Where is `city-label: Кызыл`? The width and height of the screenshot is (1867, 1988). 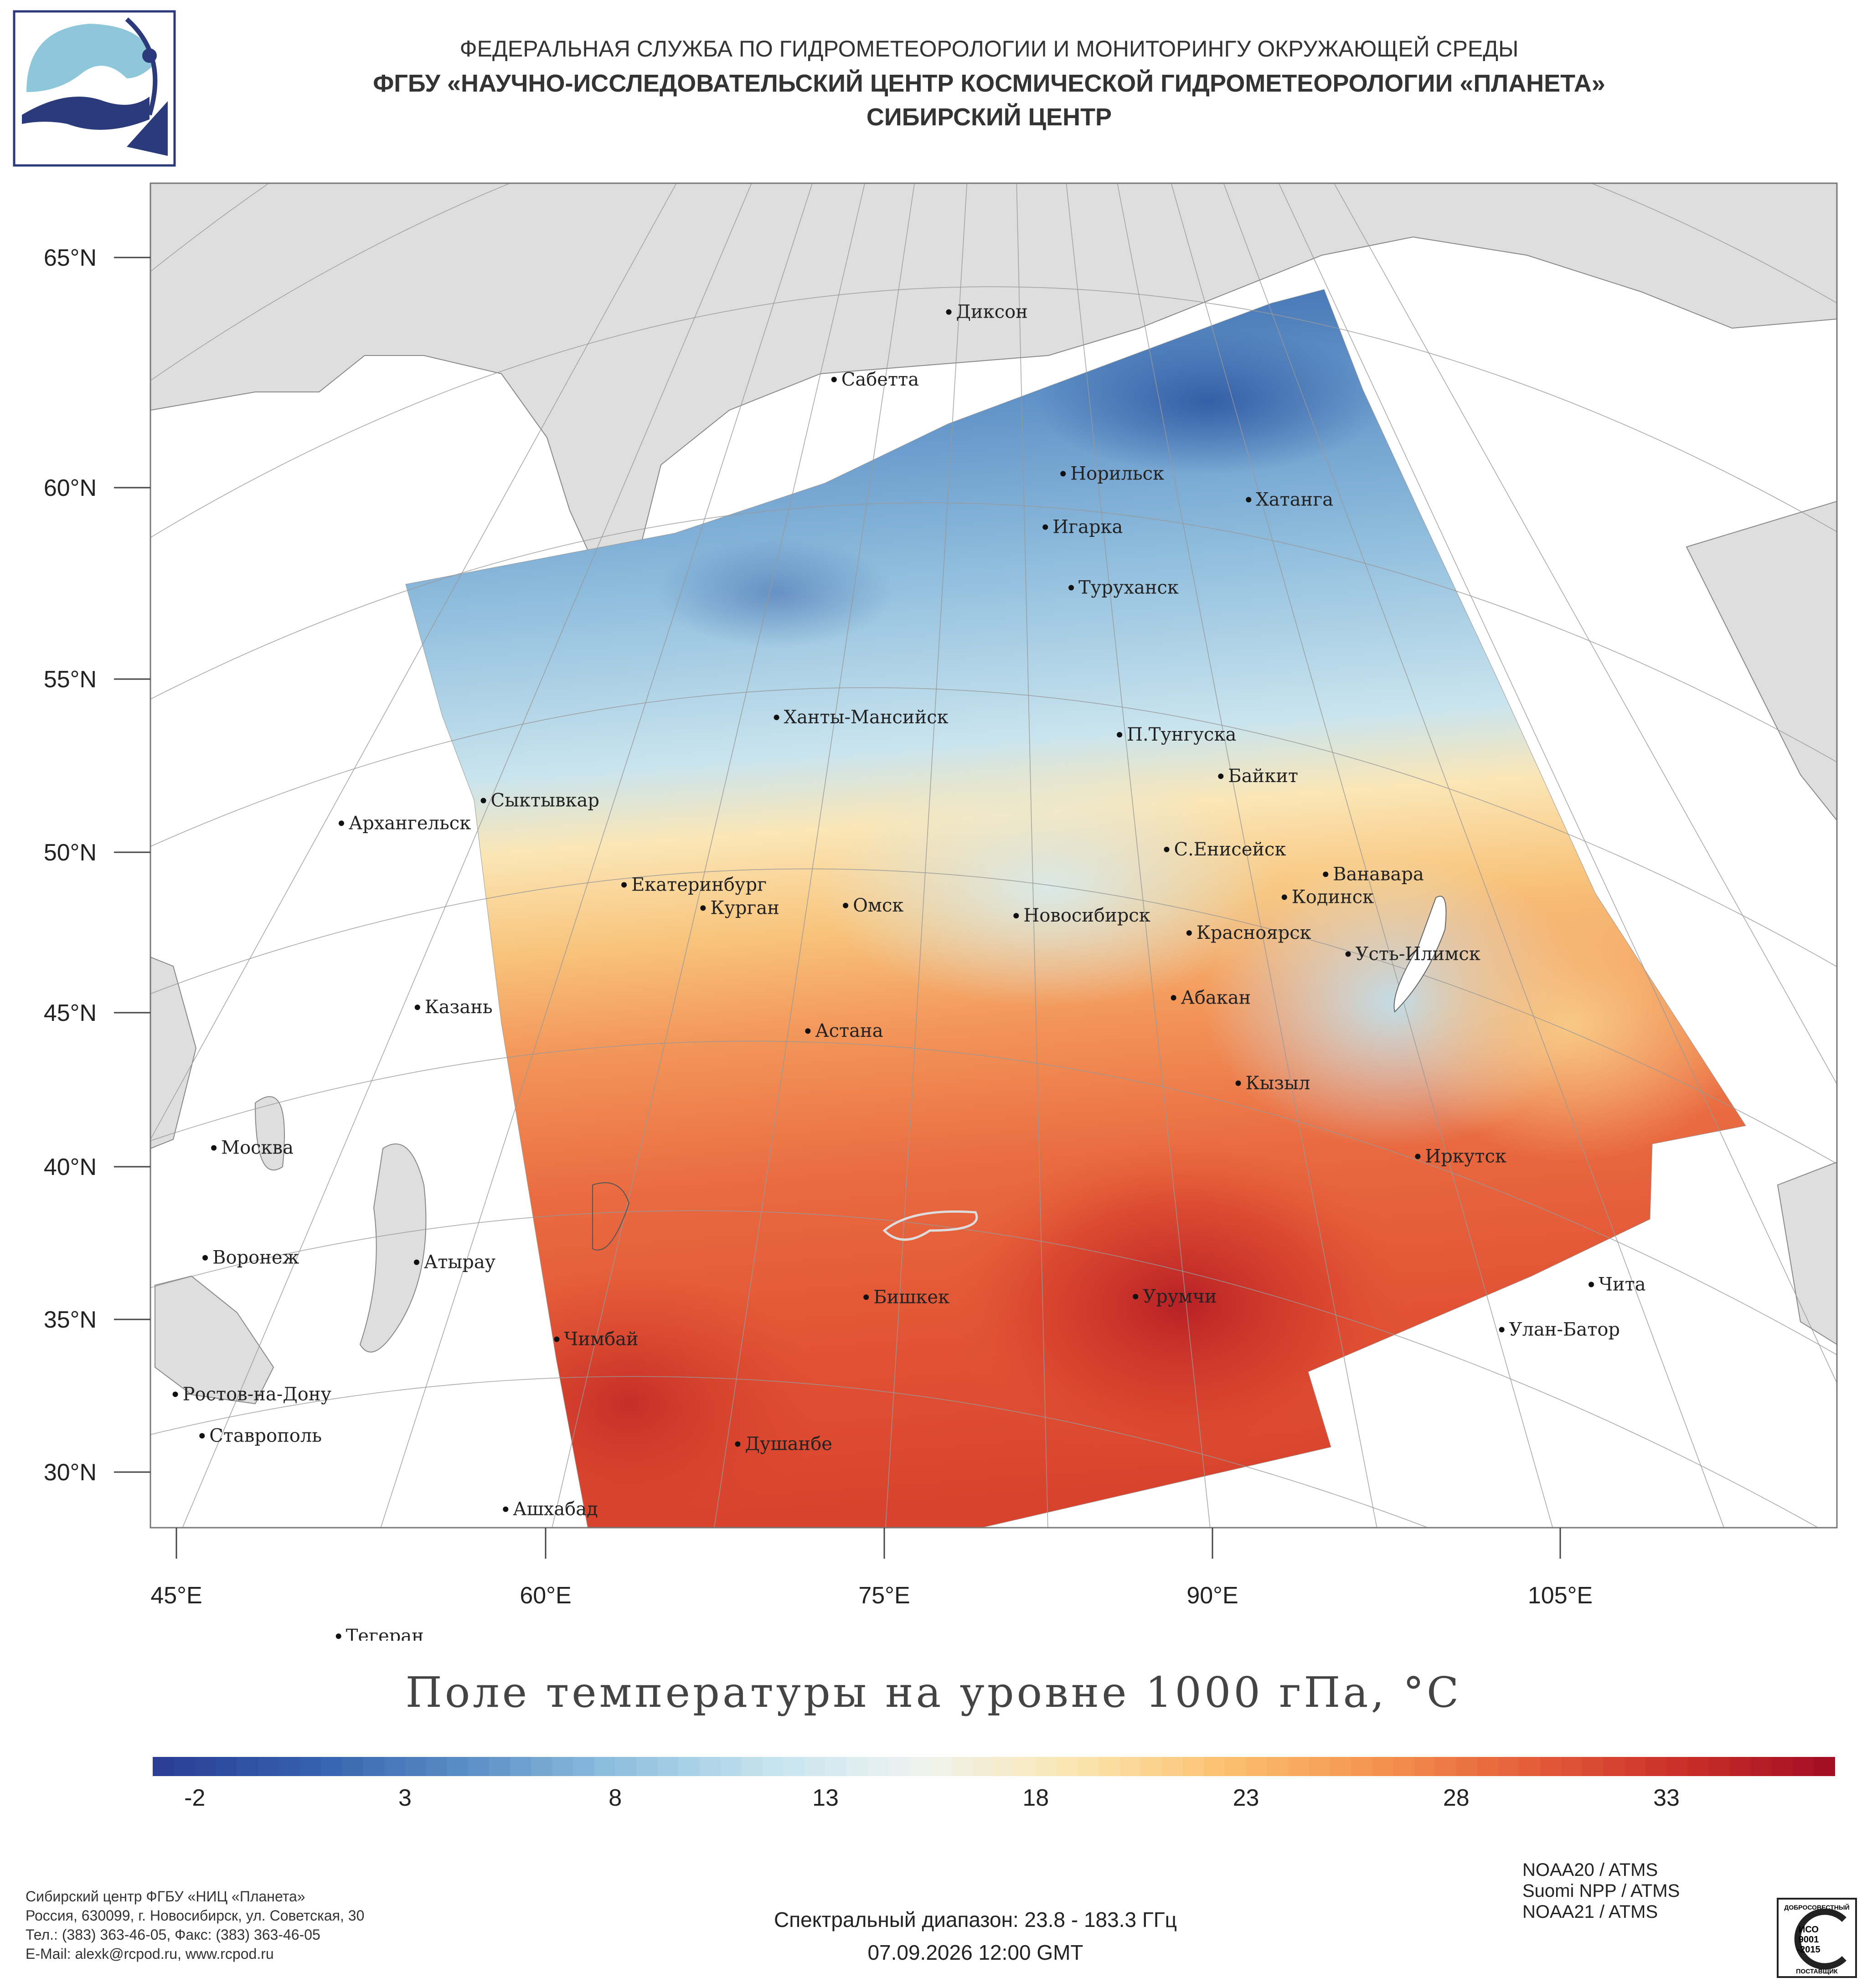 city-label: Кызыл is located at coordinates (1278, 1083).